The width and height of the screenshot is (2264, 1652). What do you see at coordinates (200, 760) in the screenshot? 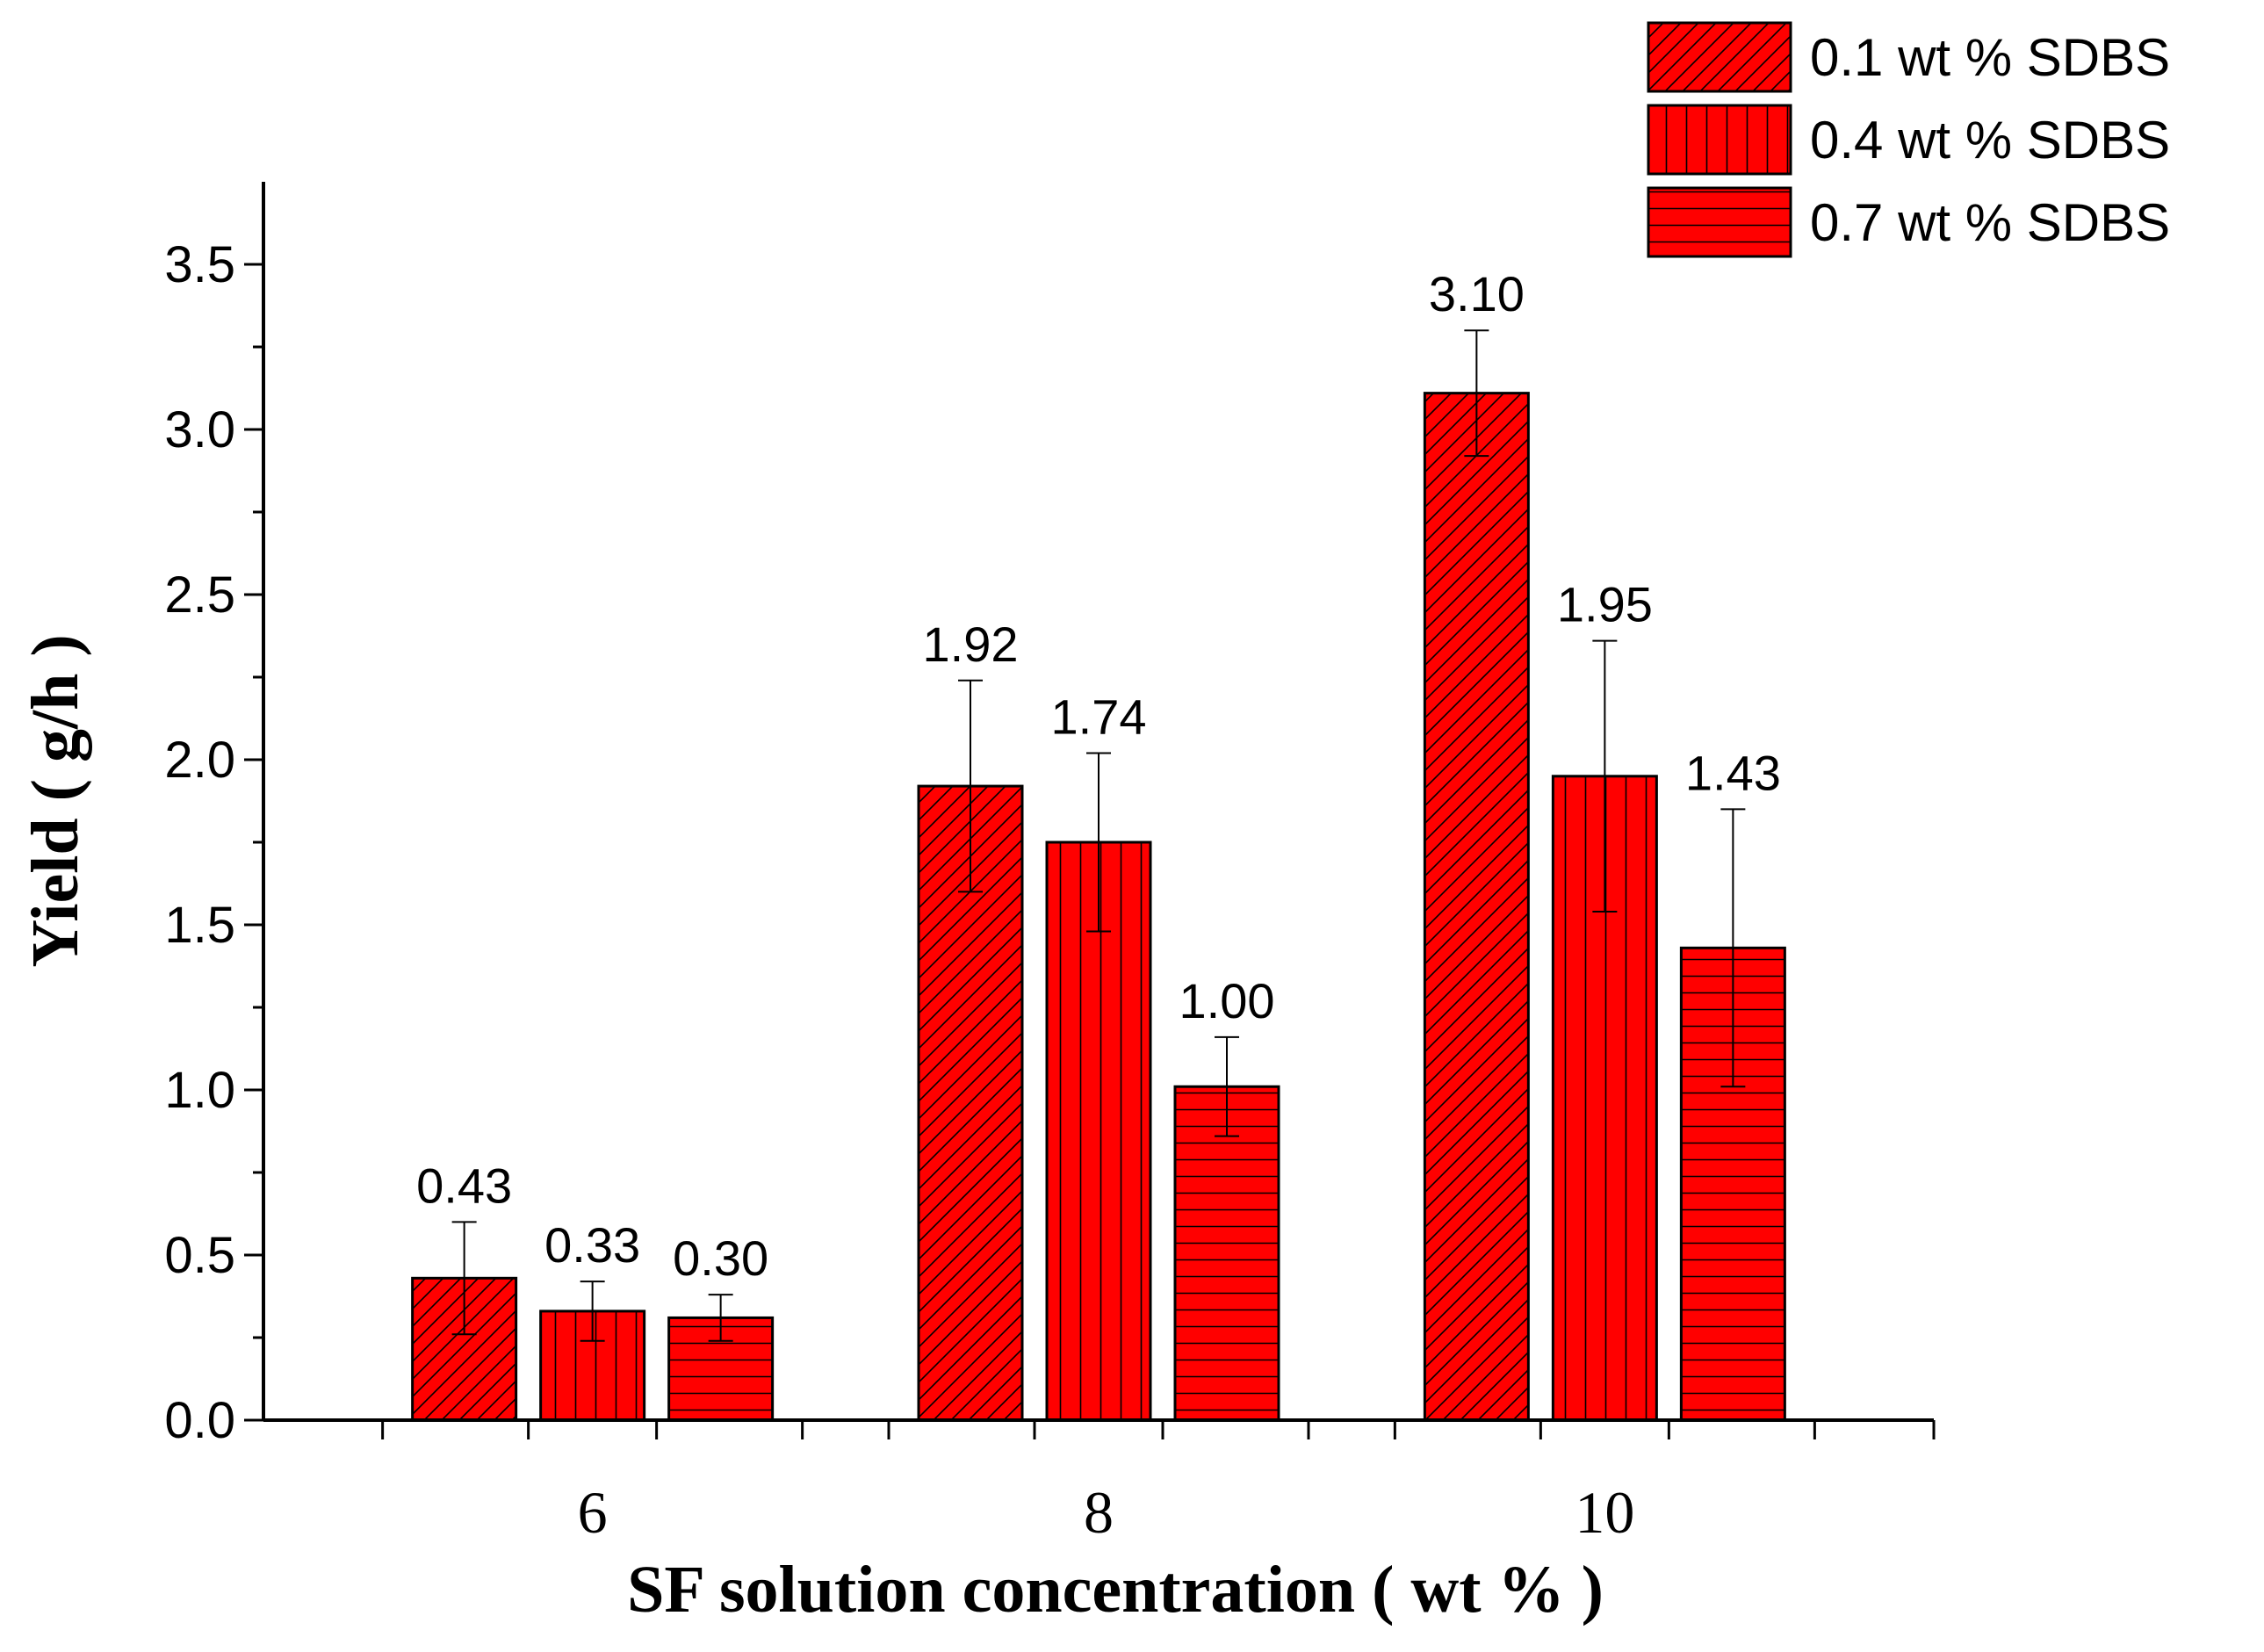
I see `y-tick-label: 2.0` at bounding box center [200, 760].